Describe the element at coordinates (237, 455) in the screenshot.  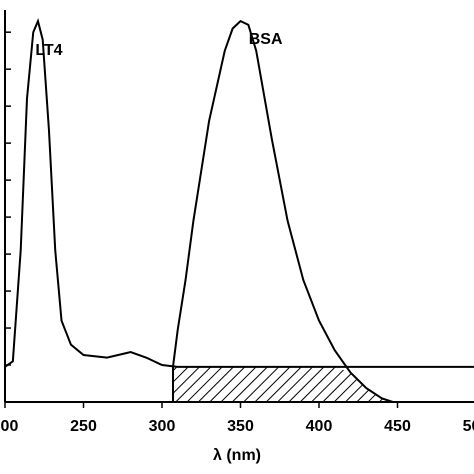
I see `x-axis-label: λ (nm)` at that location.